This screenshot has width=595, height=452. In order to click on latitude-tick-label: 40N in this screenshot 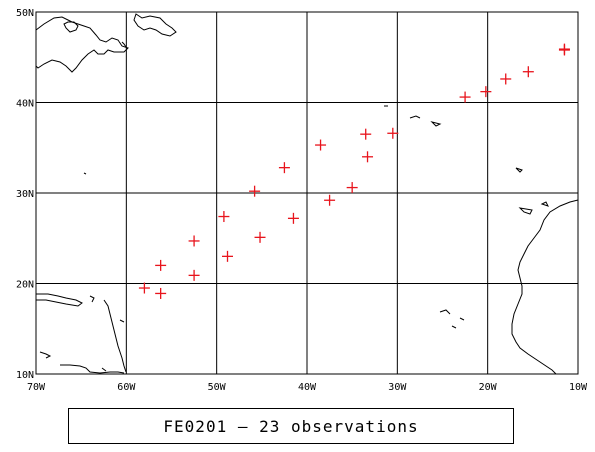, I will do `click(25, 104)`.